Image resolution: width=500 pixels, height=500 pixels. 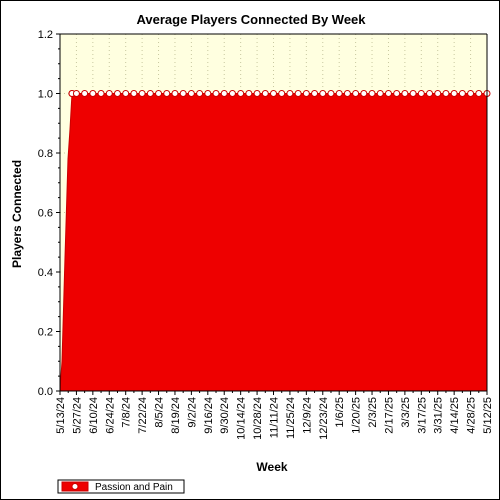 I want to click on x-tick-label: 9/16/24, so click(x=209, y=415).